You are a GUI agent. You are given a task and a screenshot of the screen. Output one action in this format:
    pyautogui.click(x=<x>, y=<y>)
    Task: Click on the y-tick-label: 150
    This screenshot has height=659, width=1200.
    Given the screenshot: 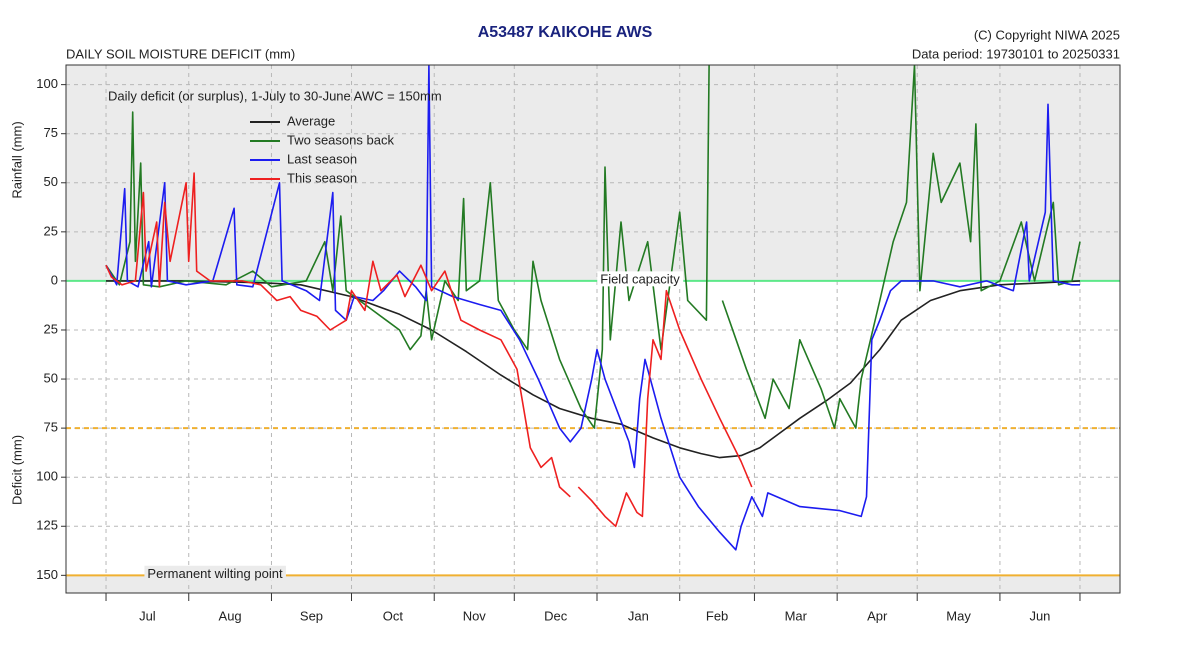 What is the action you would take?
    pyautogui.click(x=47, y=574)
    